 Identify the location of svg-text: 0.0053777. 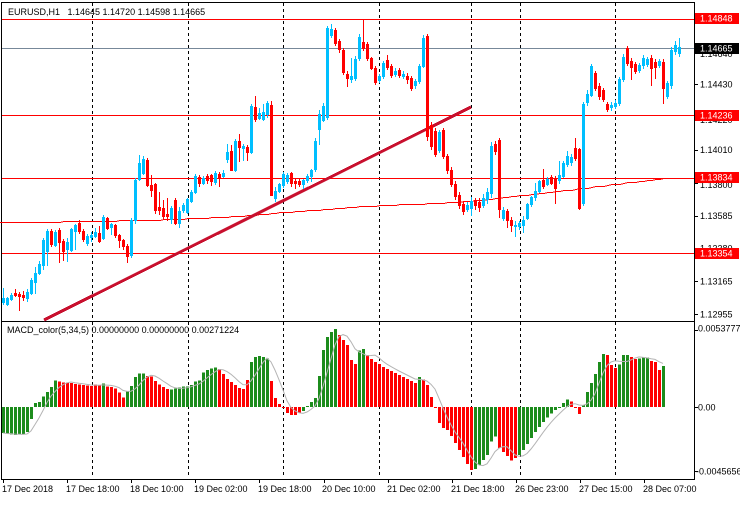
(719, 329).